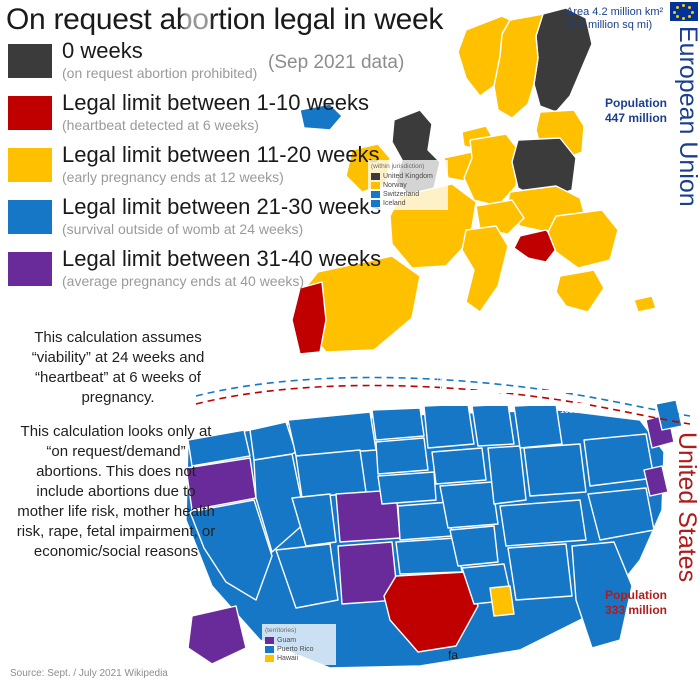 The height and width of the screenshot is (683, 700). I want to click on eu-area-subvalue: (1.6 million sq mi), so click(609, 25).